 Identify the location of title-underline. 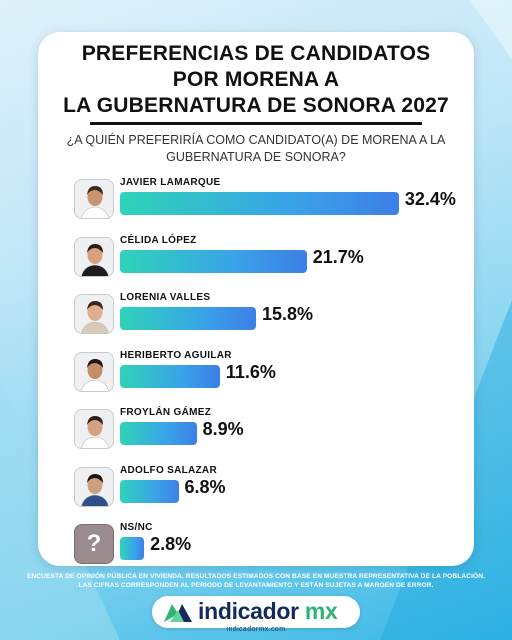
(256, 123).